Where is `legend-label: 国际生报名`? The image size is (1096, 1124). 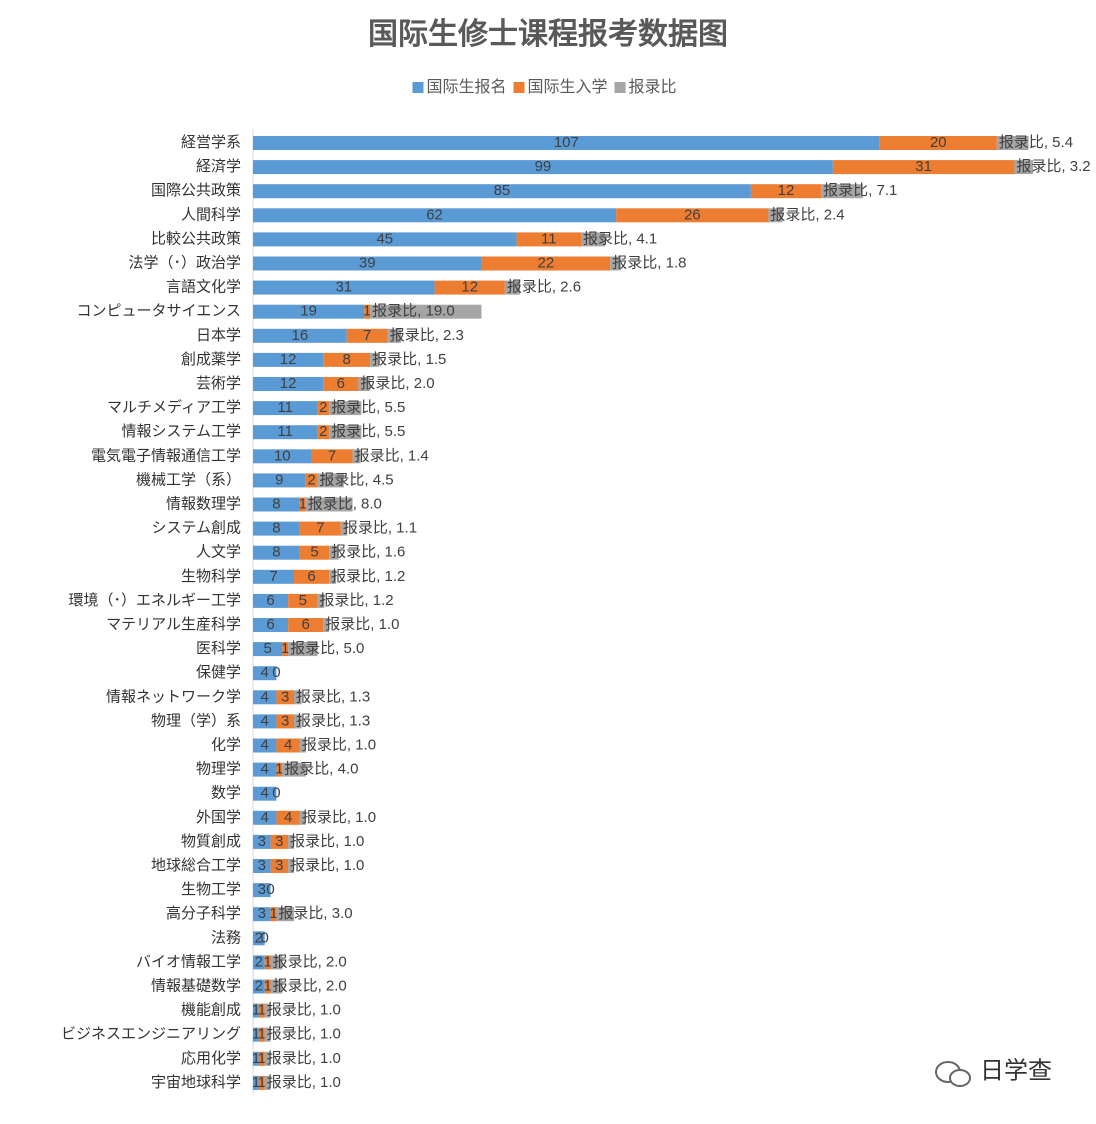
legend-label: 国际生报名 is located at coordinates (466, 87).